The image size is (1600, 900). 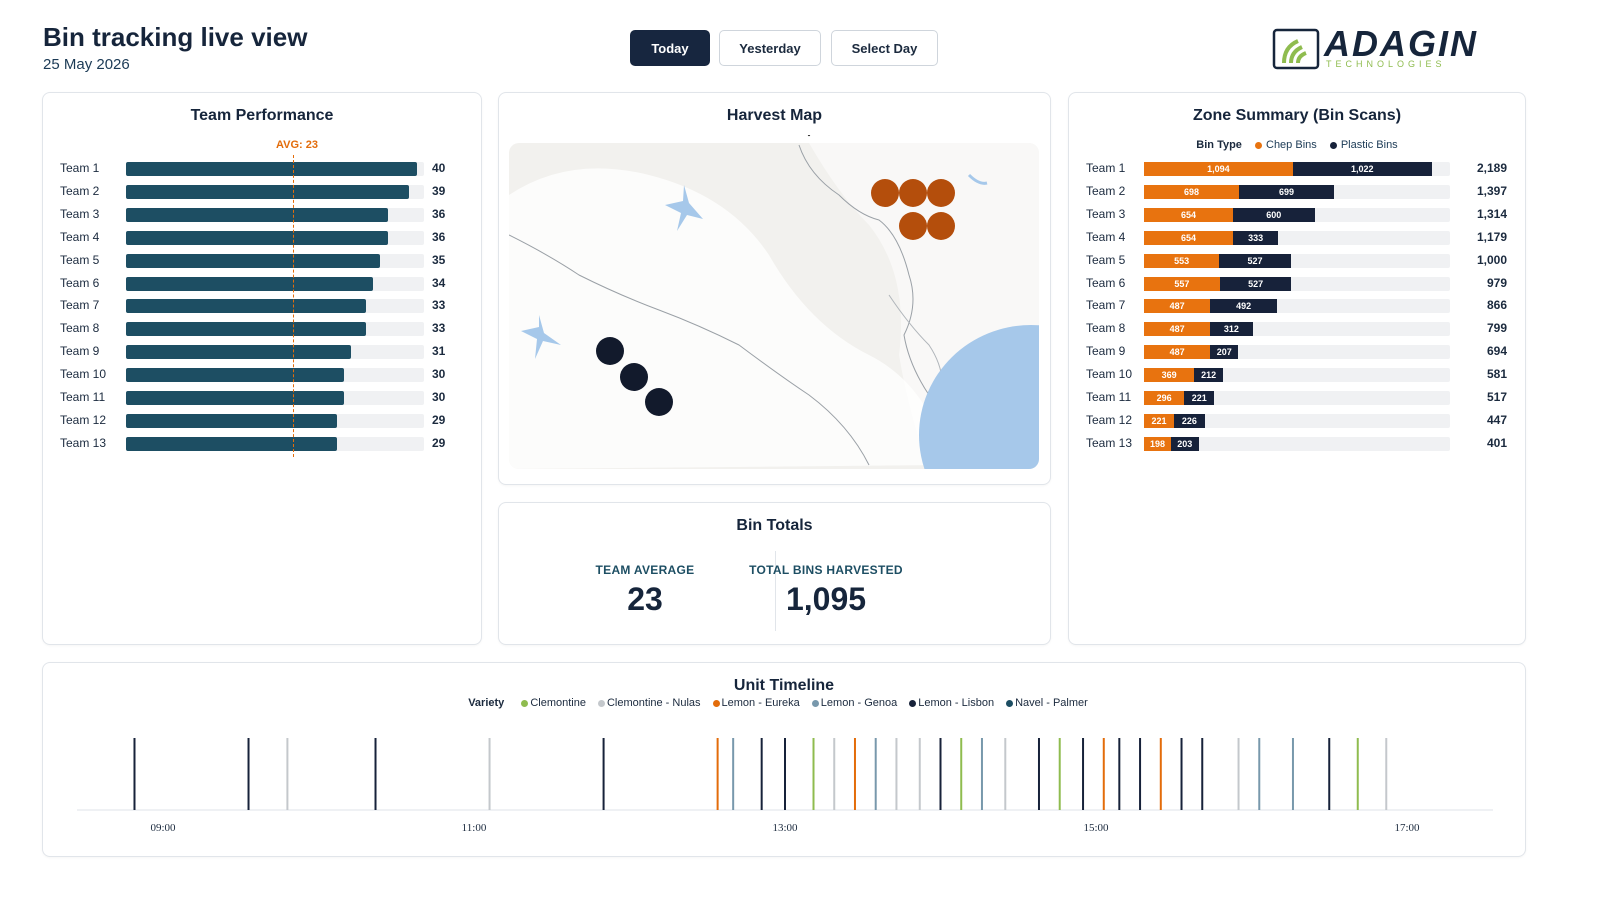 What do you see at coordinates (262, 115) in the screenshot?
I see `team-performance-title: Team Performance` at bounding box center [262, 115].